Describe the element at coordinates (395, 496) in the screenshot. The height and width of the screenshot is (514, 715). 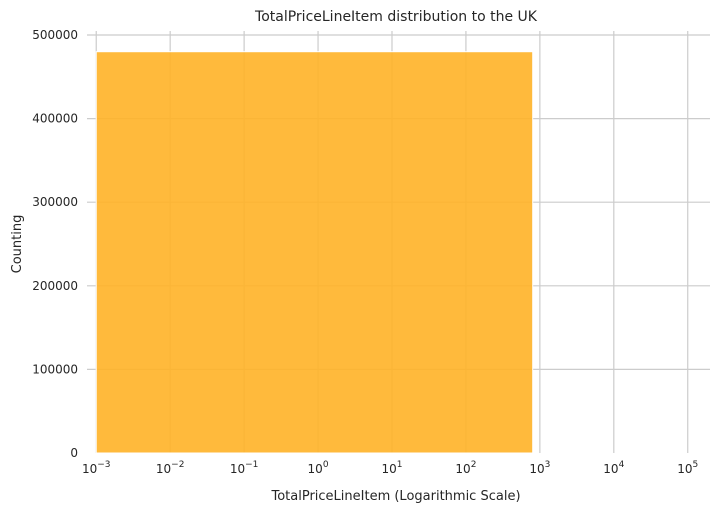
I see `x-axis-title: TotalPriceLineItem (Logarithmic Scale)` at that location.